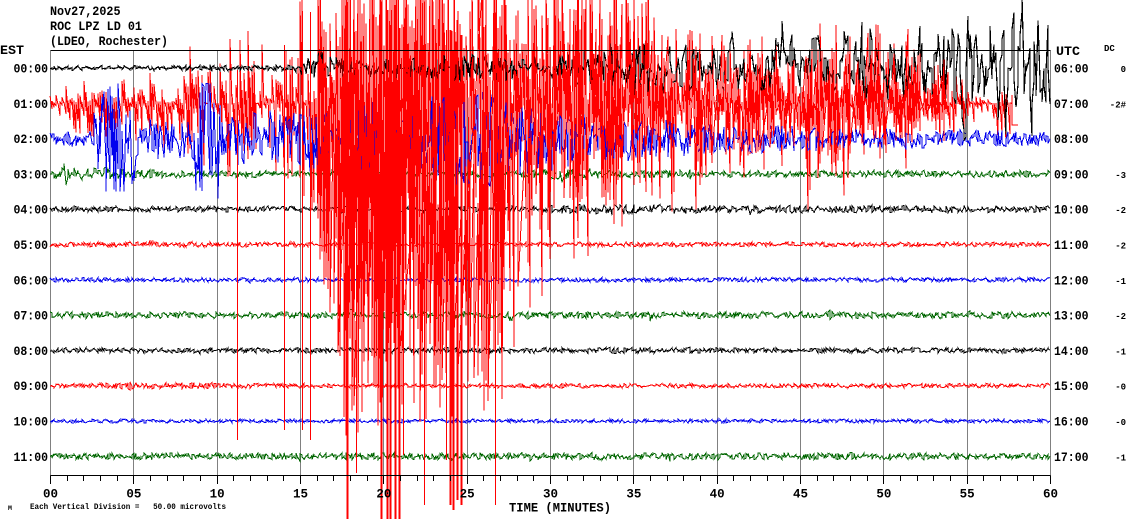  What do you see at coordinates (967, 494) in the screenshot?
I see `svg-text: 55` at bounding box center [967, 494].